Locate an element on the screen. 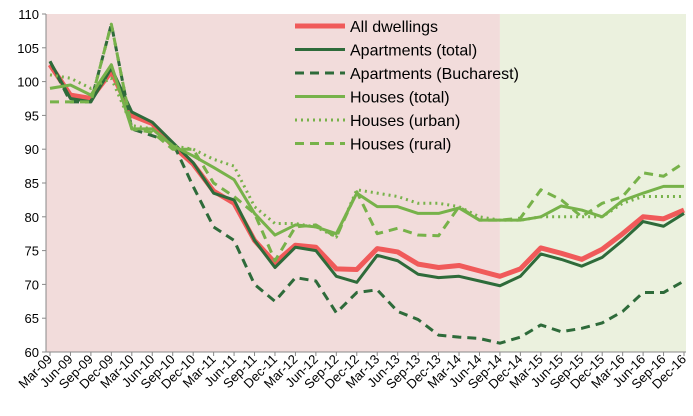 The width and height of the screenshot is (693, 416). y-tick-label: 105 is located at coordinates (28, 48).